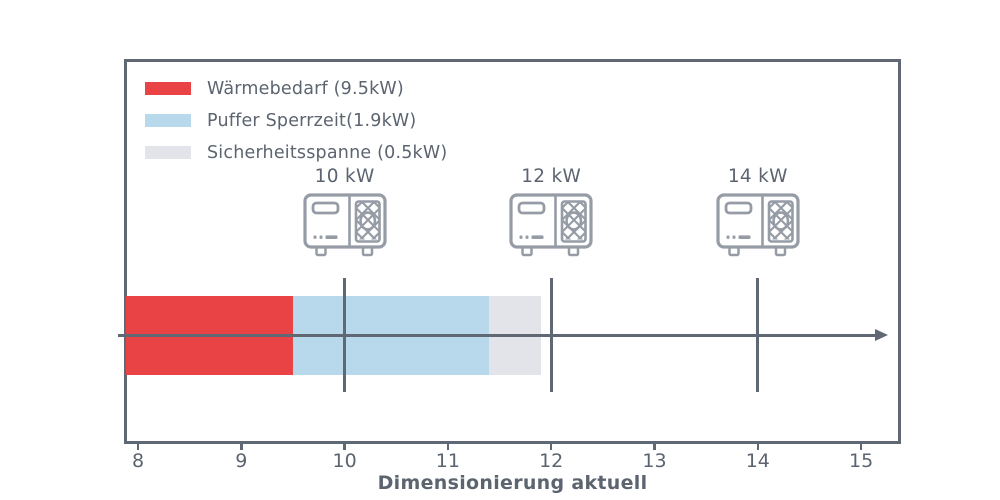 The image size is (1000, 500). What do you see at coordinates (344, 461) in the screenshot?
I see `x-tick-label-10: 10` at bounding box center [344, 461].